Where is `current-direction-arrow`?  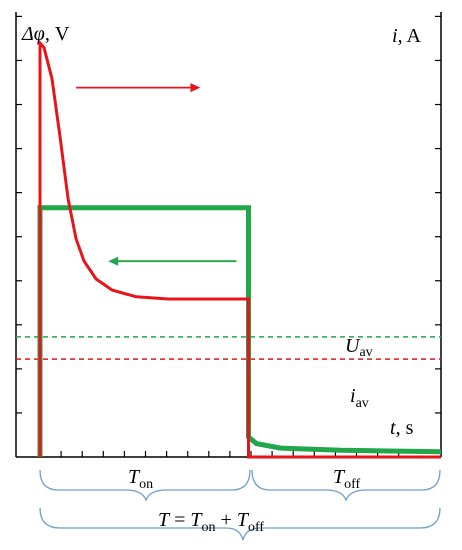
current-direction-arrow is located at coordinates (172, 261).